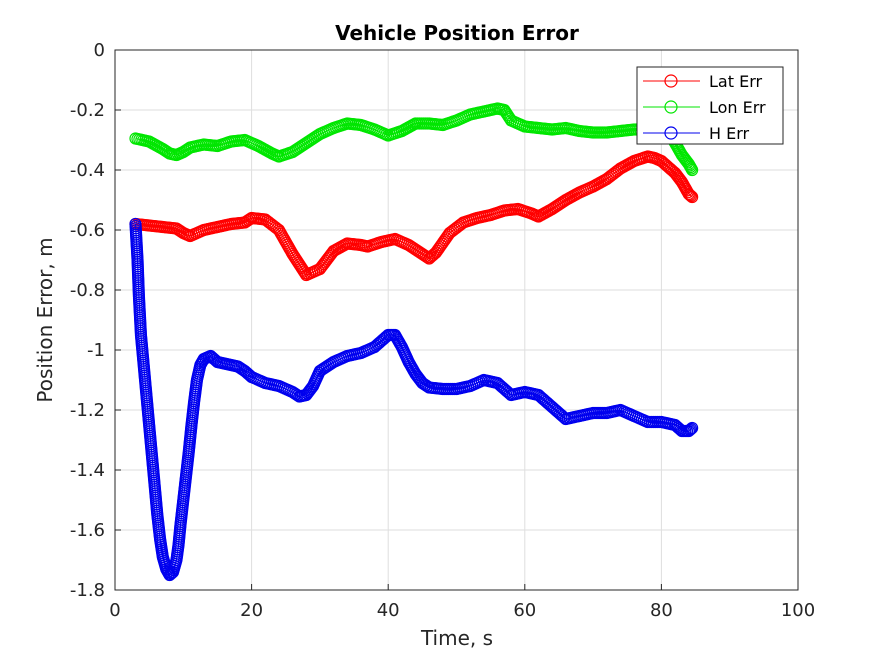 This screenshot has height=663, width=884. Describe the element at coordinates (87, 230) in the screenshot. I see `y-tick-label: -0.6` at that location.